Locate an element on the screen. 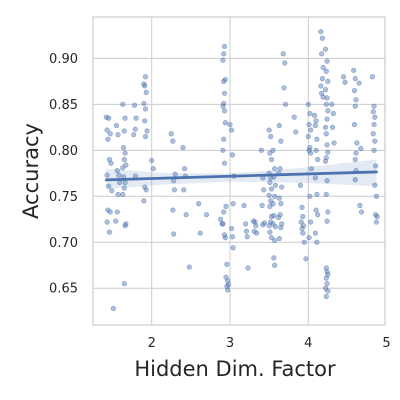 Image resolution: width=400 pixels, height=400 pixels. x-tick-label: 5 is located at coordinates (386, 343).